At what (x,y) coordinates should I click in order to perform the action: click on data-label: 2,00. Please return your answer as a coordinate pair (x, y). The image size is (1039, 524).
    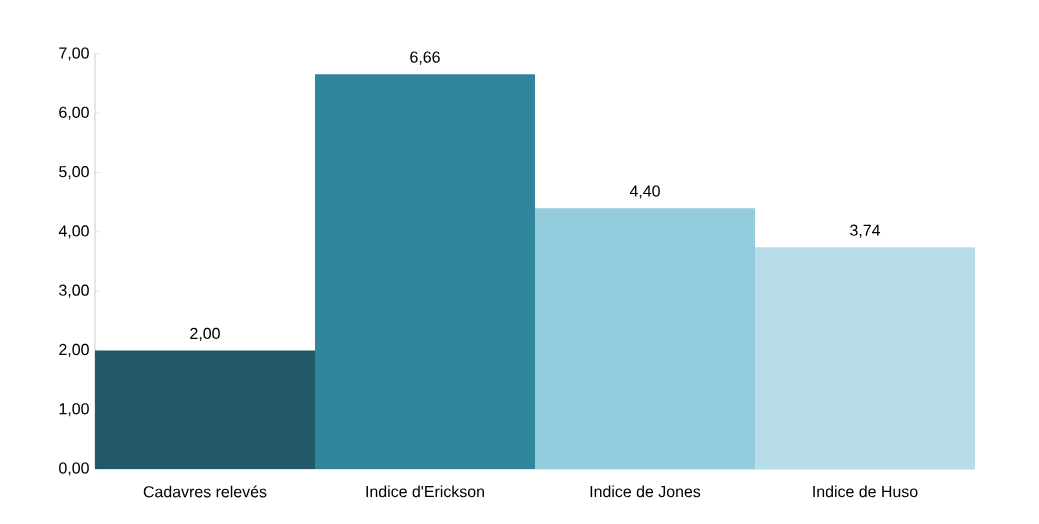
    Looking at the image, I should click on (205, 334).